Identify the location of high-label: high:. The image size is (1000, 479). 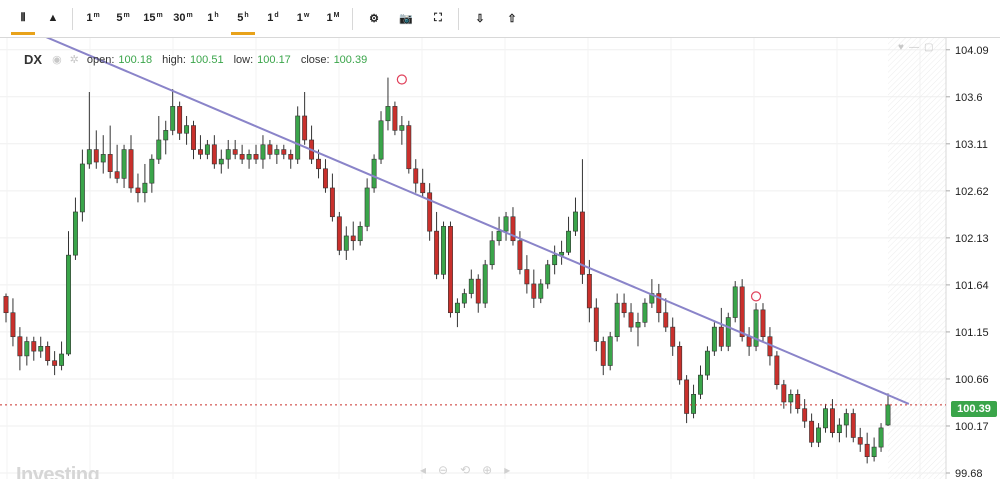
(174, 59).